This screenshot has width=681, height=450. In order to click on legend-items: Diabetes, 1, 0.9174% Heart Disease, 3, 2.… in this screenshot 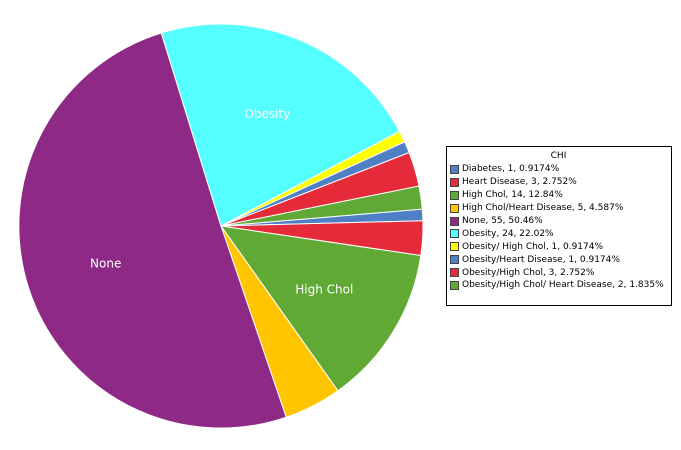, I will do `click(558, 227)`.